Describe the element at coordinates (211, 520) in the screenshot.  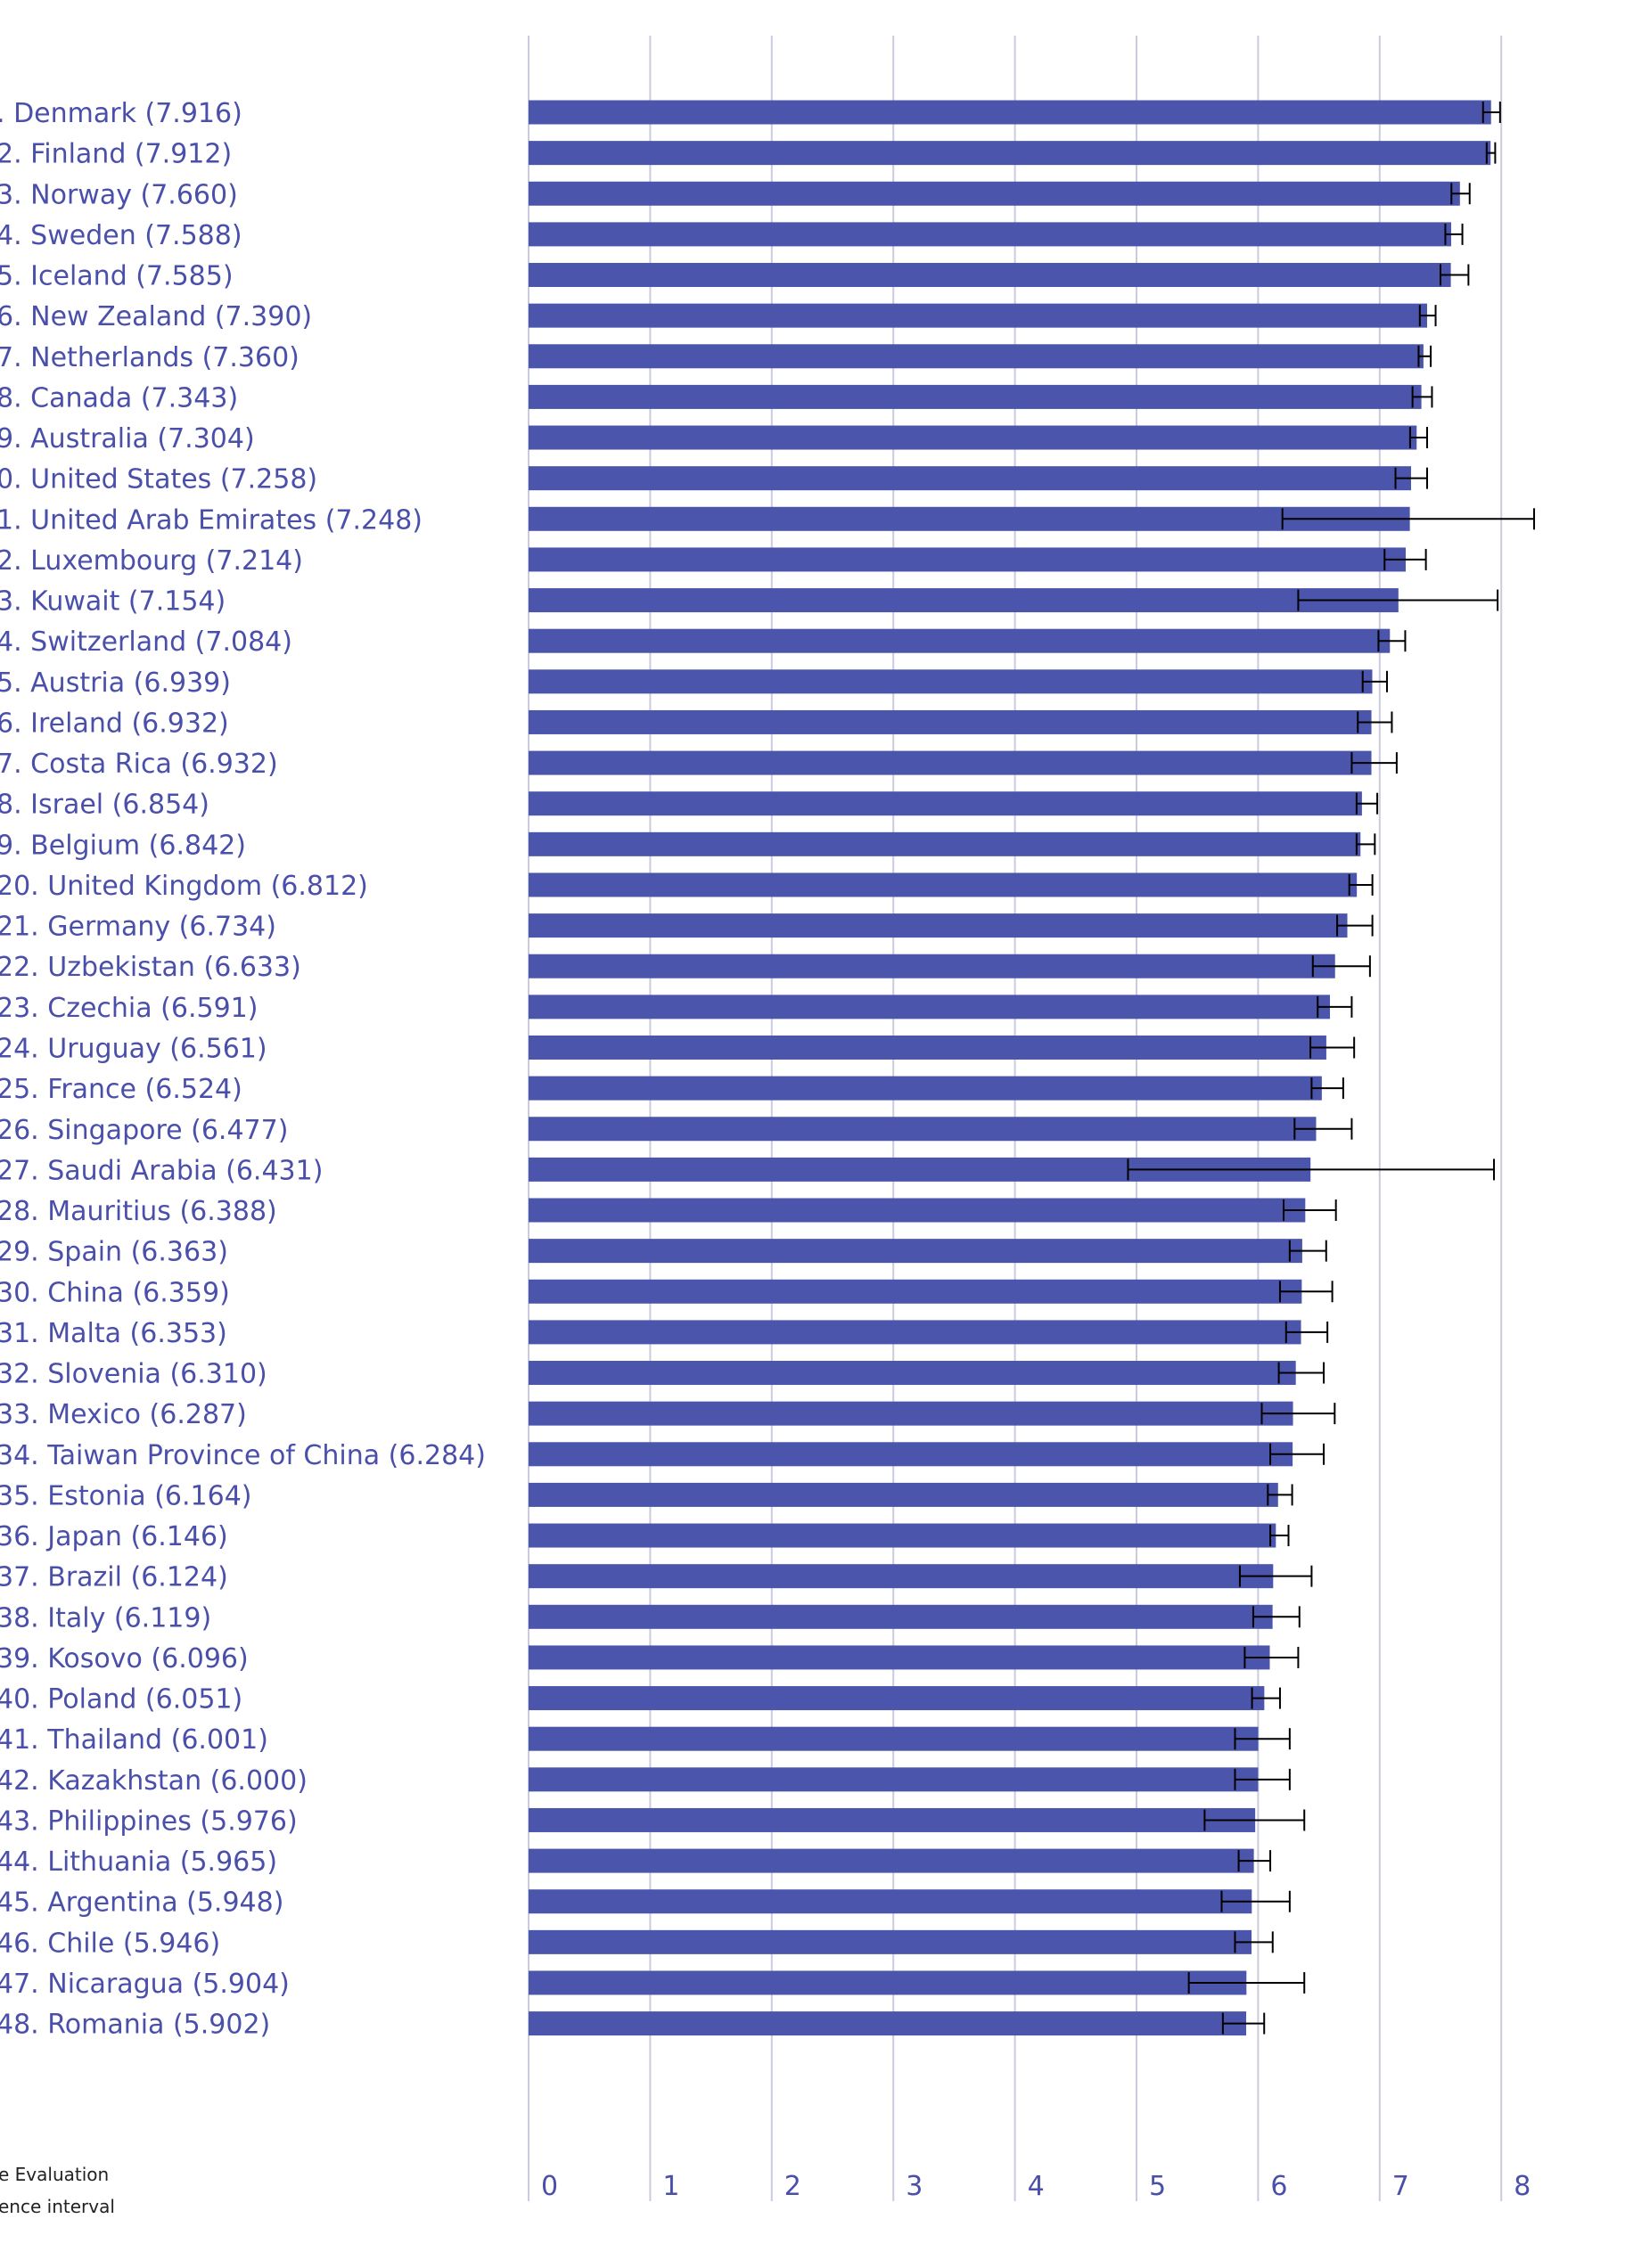
I see `row-label: 1. United Arab Emirates (7.248)` at that location.